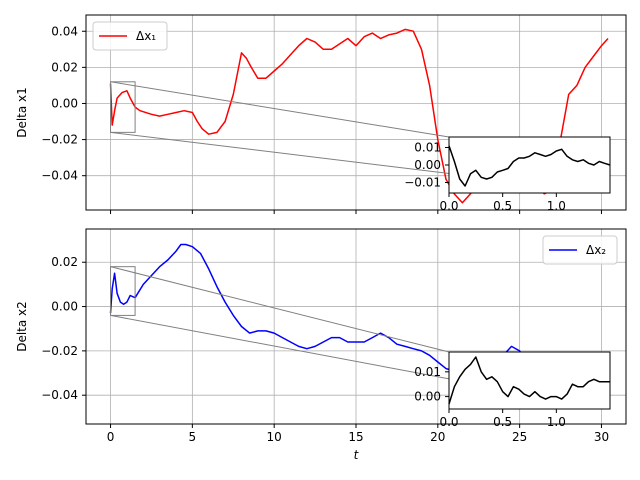 The width and height of the screenshot is (640, 480). I want to click on y-axis-label: Delta x2, so click(22, 326).